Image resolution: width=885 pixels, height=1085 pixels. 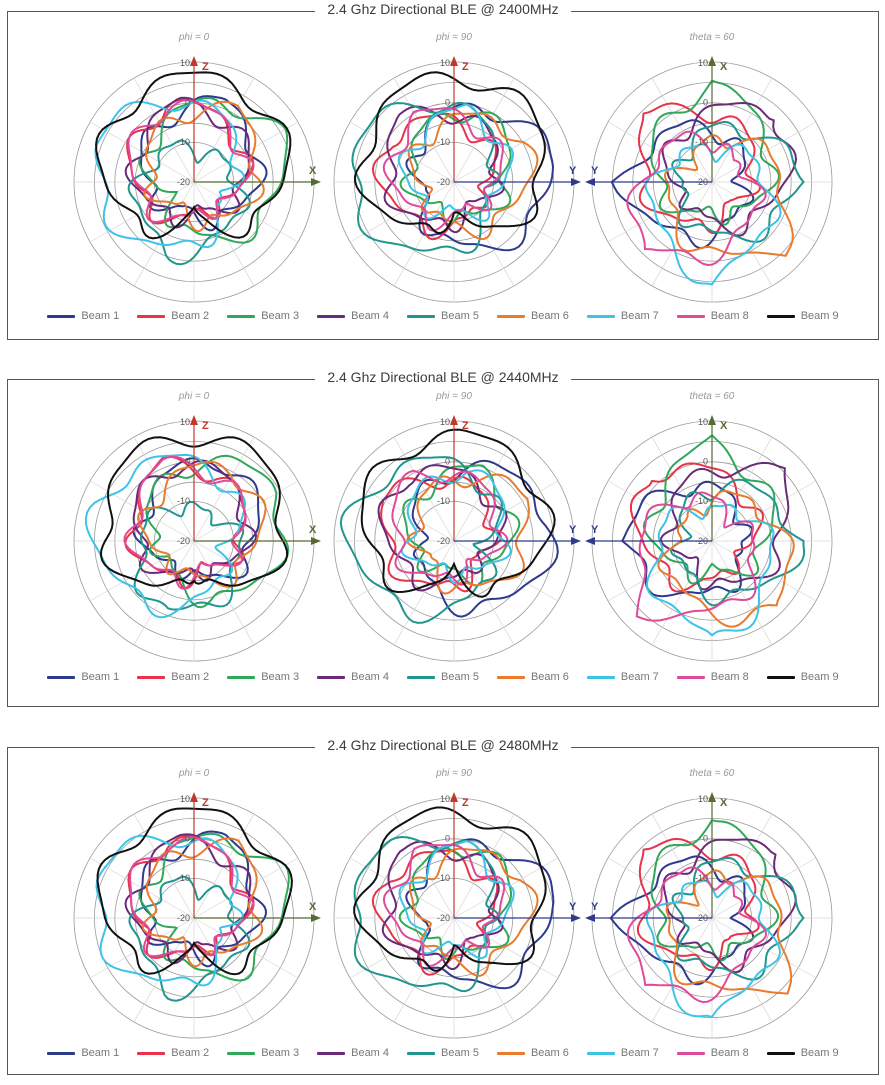 What do you see at coordinates (443, 745) in the screenshot?
I see `panel-title: 2.4 Ghz Directional BLE @ 2480MHz` at bounding box center [443, 745].